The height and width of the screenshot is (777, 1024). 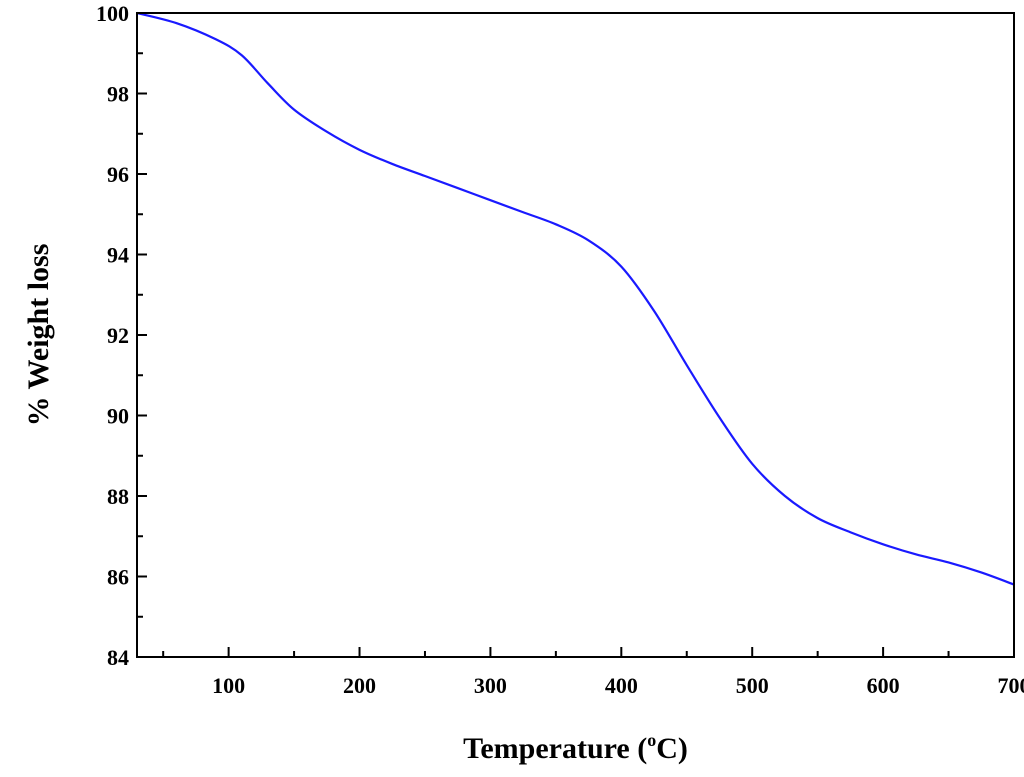 I want to click on y-tick-label: 84, so click(x=118, y=657).